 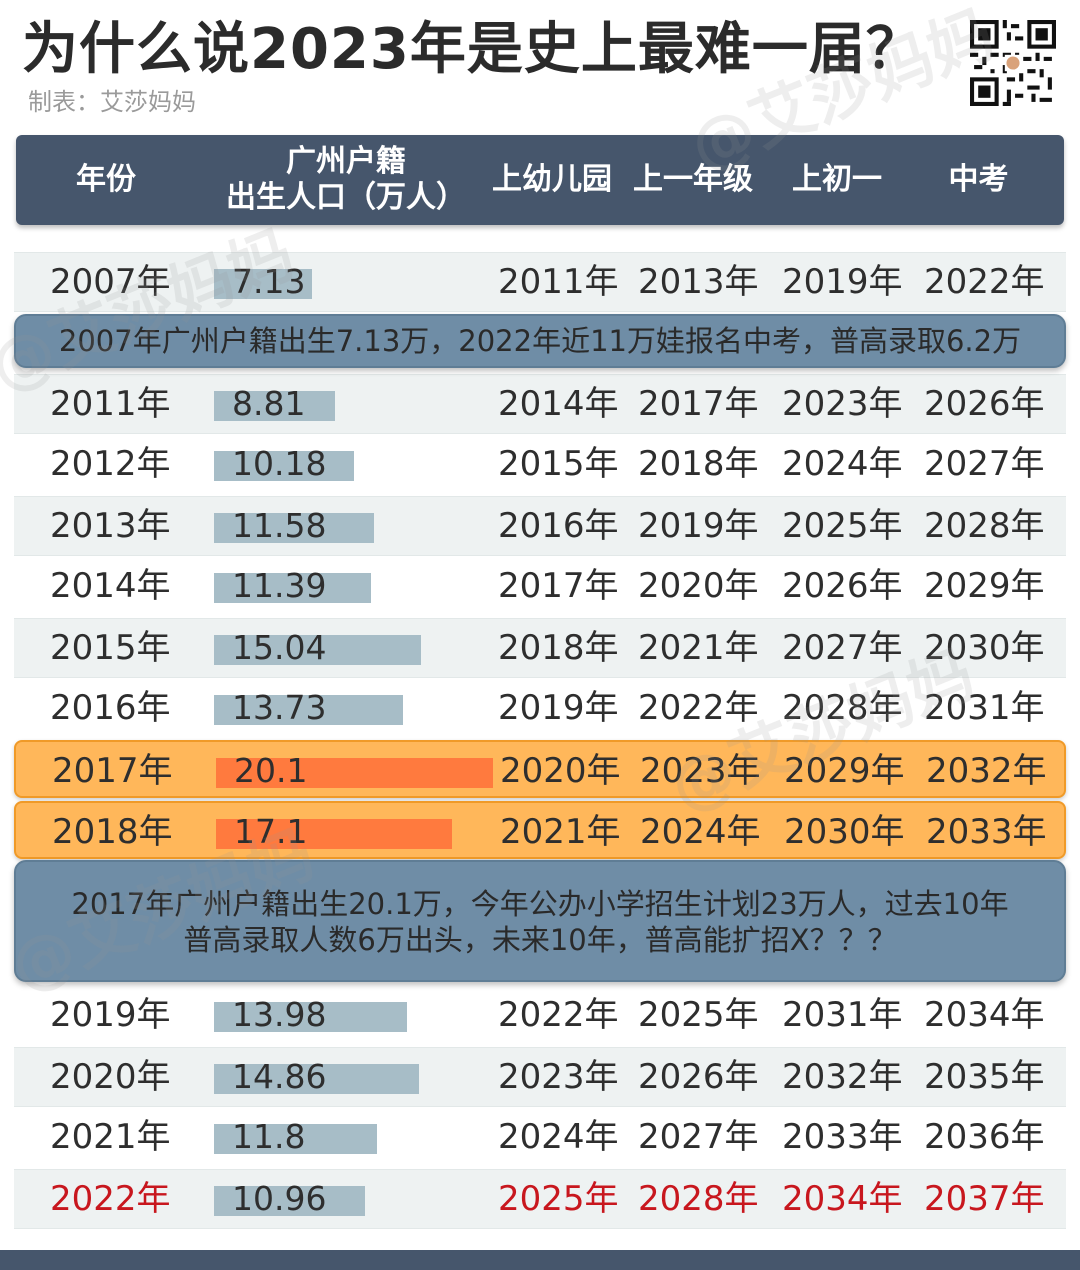 What do you see at coordinates (984, 586) in the screenshot?
I see `cell-zhongkao: 2029年` at bounding box center [984, 586].